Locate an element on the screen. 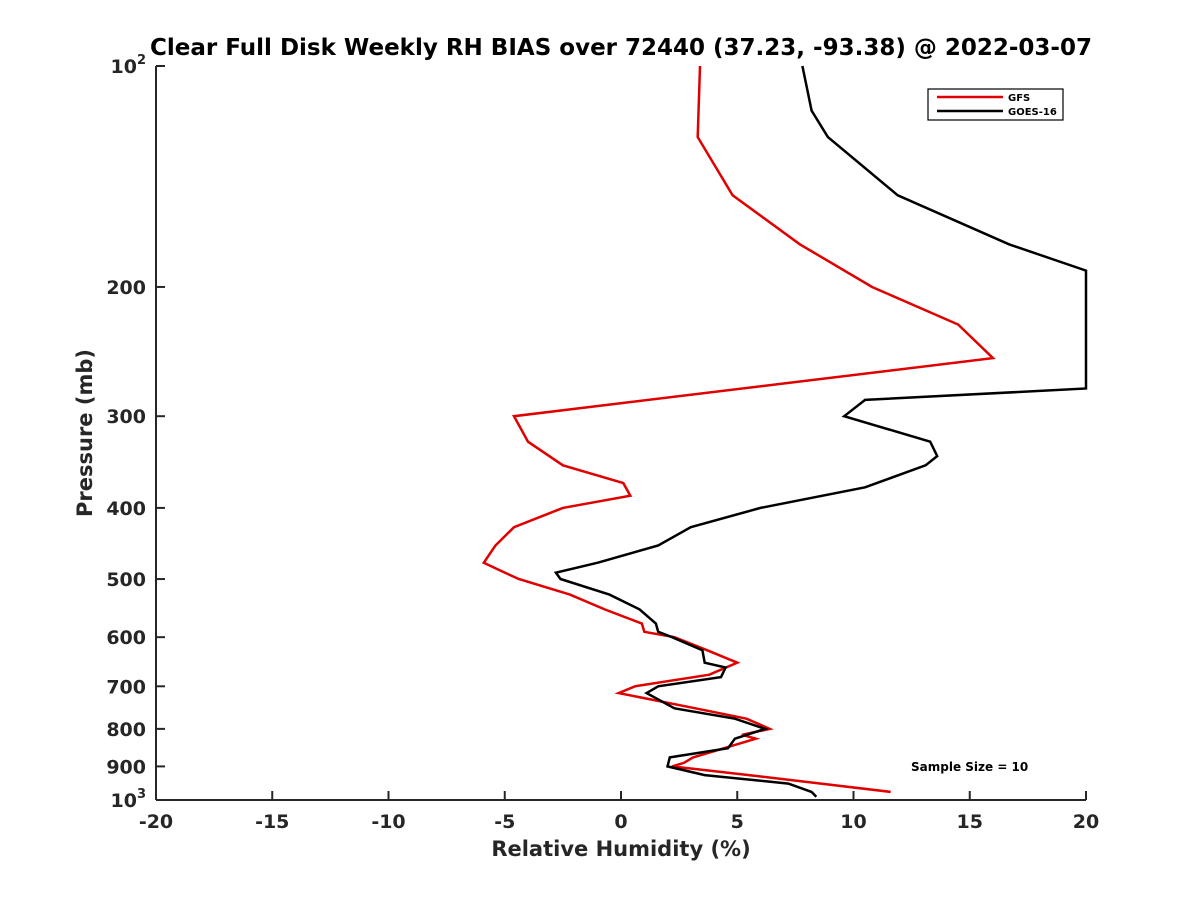 Image resolution: width=1200 pixels, height=900 pixels. x-tick-label: 10 is located at coordinates (853, 822).